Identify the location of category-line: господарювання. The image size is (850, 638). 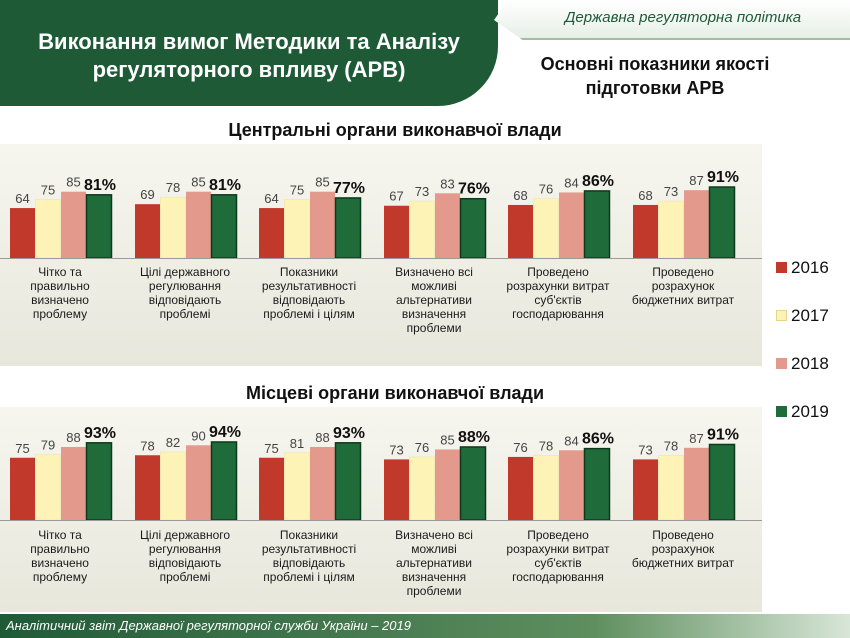
(558, 314).